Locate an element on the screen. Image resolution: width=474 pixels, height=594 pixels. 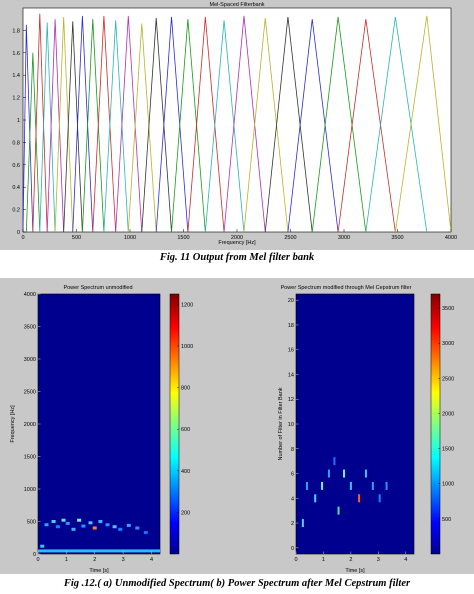
y-tick-label: 1.4 is located at coordinates (16, 76).